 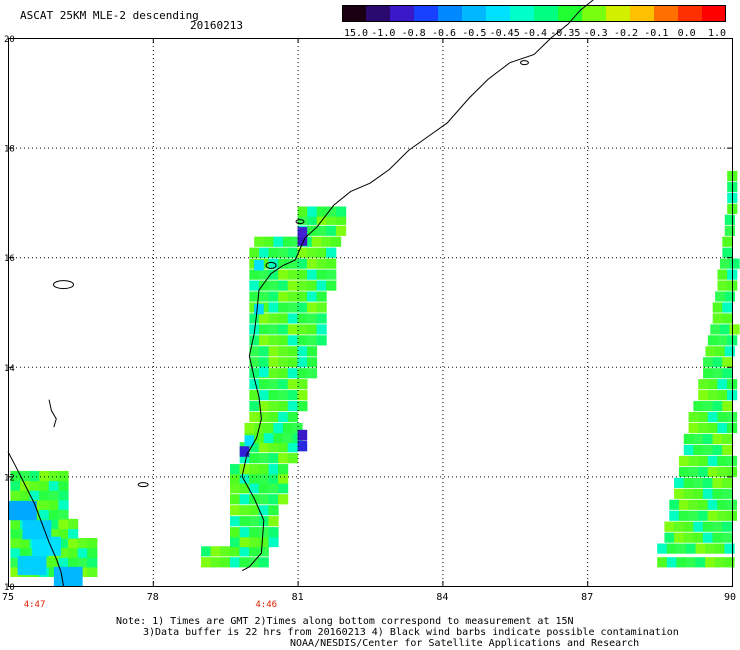 What do you see at coordinates (35, 605) in the screenshot?
I see `pass-time-label: 4:47` at bounding box center [35, 605].